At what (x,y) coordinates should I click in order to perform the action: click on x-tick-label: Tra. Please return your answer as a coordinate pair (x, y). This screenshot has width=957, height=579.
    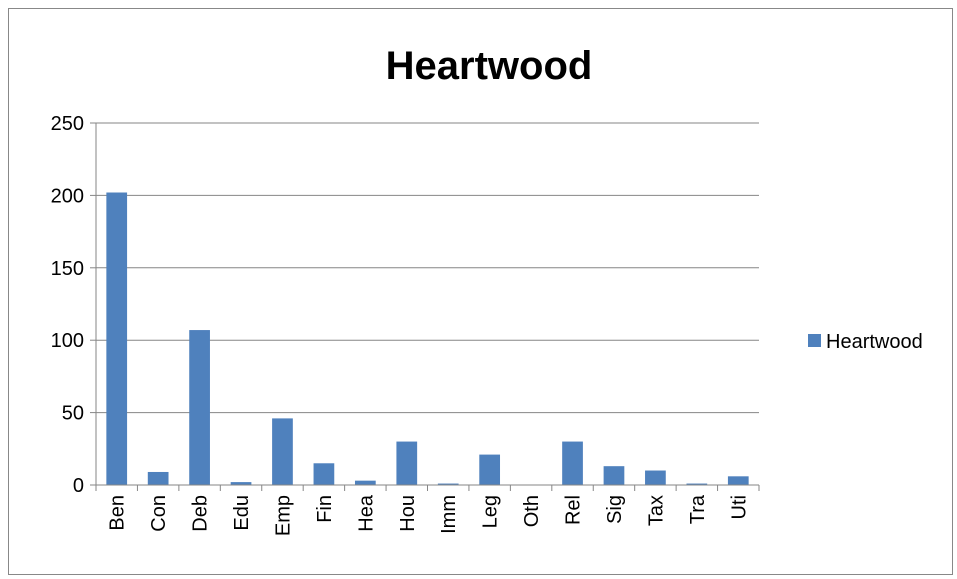
    Looking at the image, I should click on (698, 509).